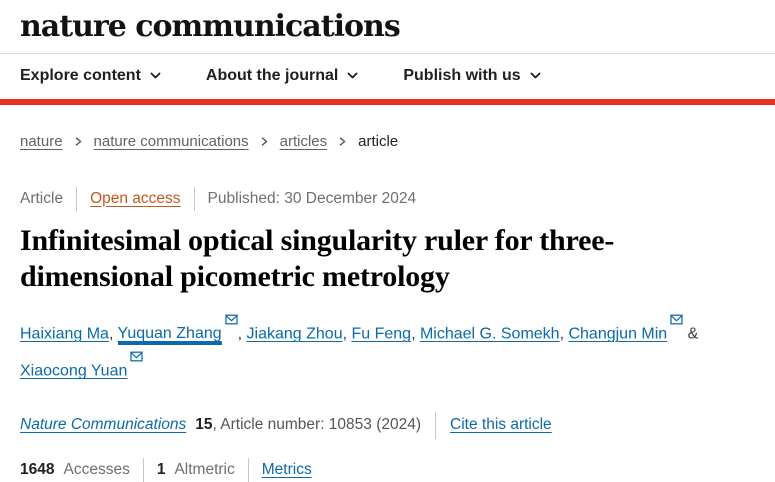 Image resolution: width=775 pixels, height=482 pixels. What do you see at coordinates (37, 469) in the screenshot?
I see `accesses-count: 1648` at bounding box center [37, 469].